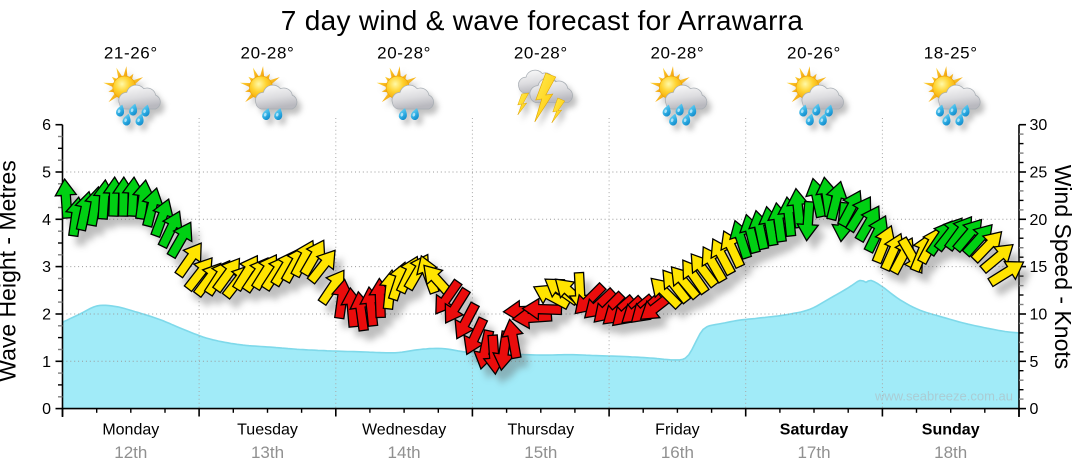  Describe the element at coordinates (950, 452) in the screenshot. I see `svg-text: 18th` at that location.